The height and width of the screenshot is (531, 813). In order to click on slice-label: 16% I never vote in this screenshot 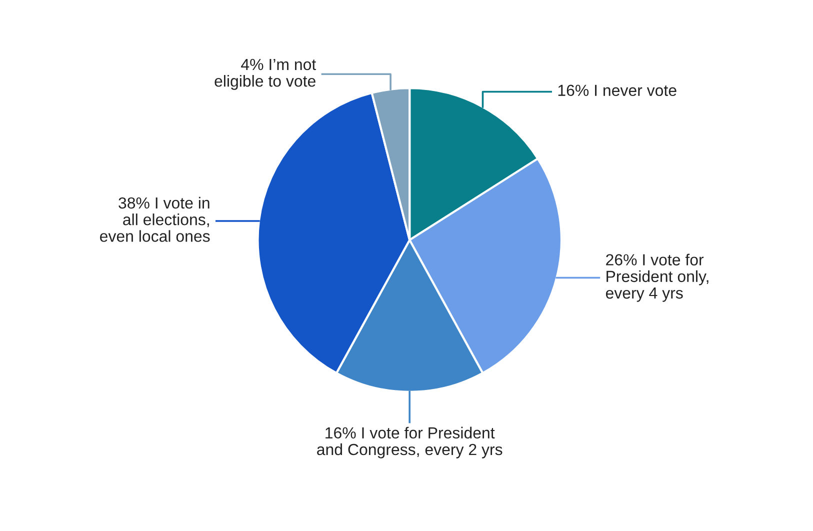, I will do `click(617, 90)`.